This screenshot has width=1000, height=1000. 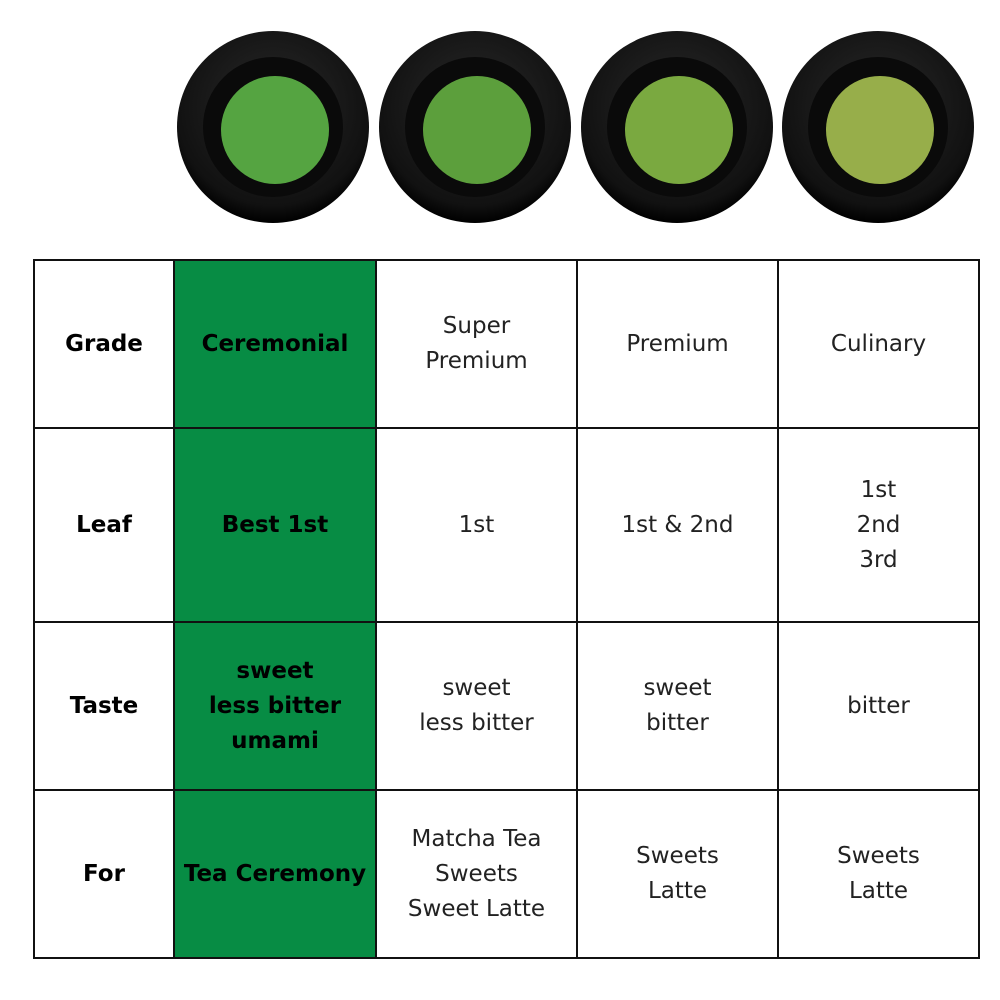 I want to click on row-header: Leaf, so click(x=104, y=525).